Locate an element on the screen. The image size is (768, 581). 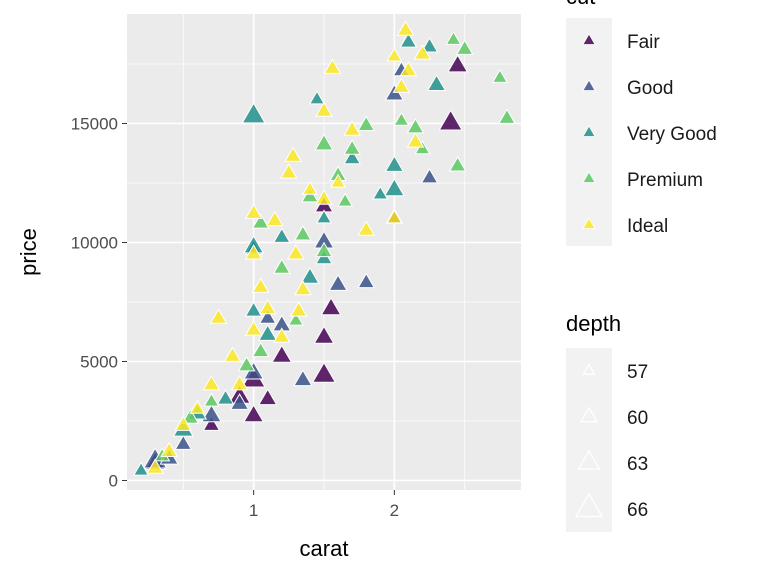
x-axis-title: carat is located at coordinates (324, 548).